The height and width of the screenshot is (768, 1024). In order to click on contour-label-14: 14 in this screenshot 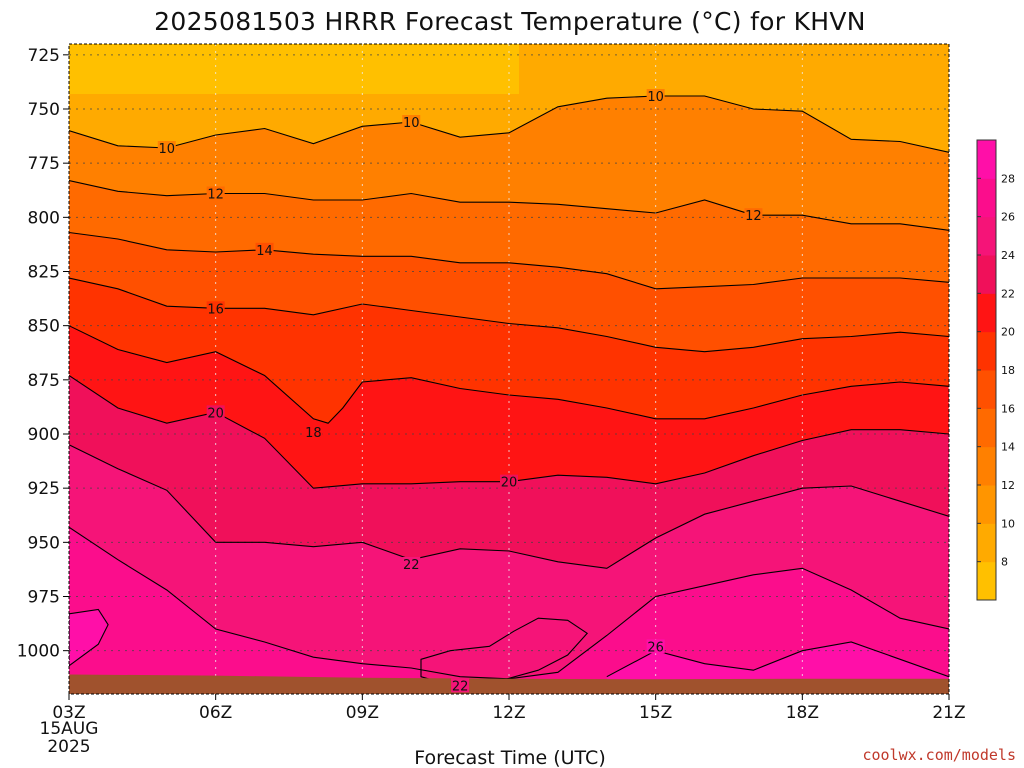, I will do `click(264, 251)`.